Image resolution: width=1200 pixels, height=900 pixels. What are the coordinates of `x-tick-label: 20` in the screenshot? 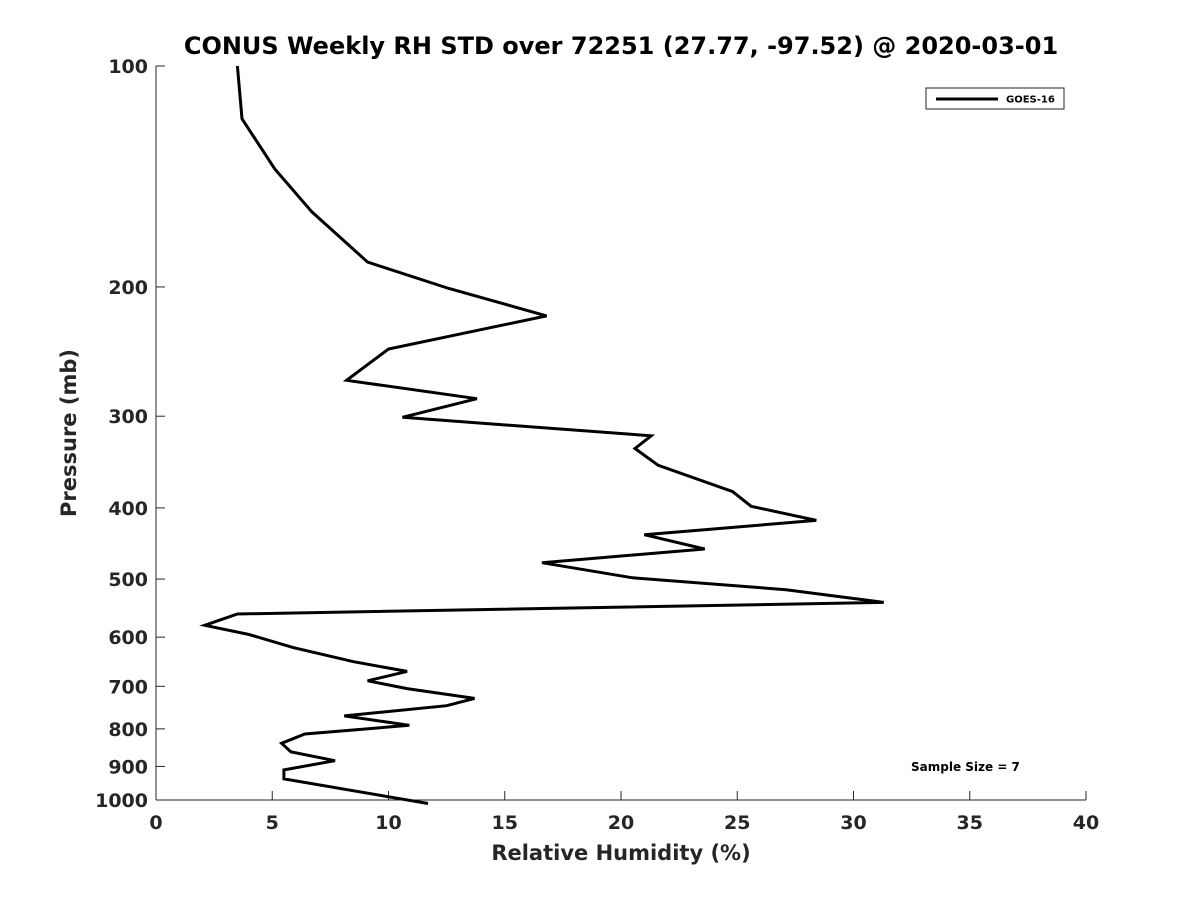 It's located at (621, 823).